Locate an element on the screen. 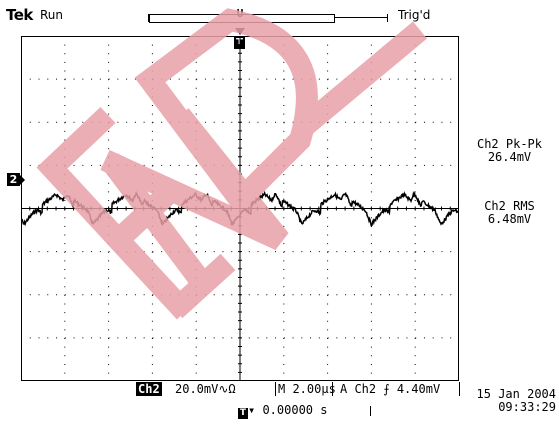 This screenshot has height=426, width=559. record-length-bar is located at coordinates (268, 18).